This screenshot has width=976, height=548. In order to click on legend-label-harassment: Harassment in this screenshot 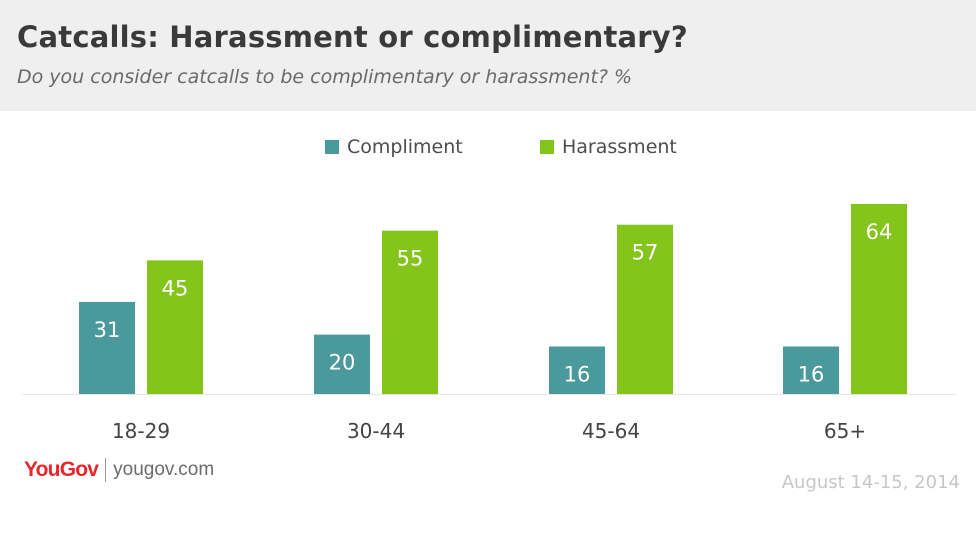, I will do `click(619, 147)`.